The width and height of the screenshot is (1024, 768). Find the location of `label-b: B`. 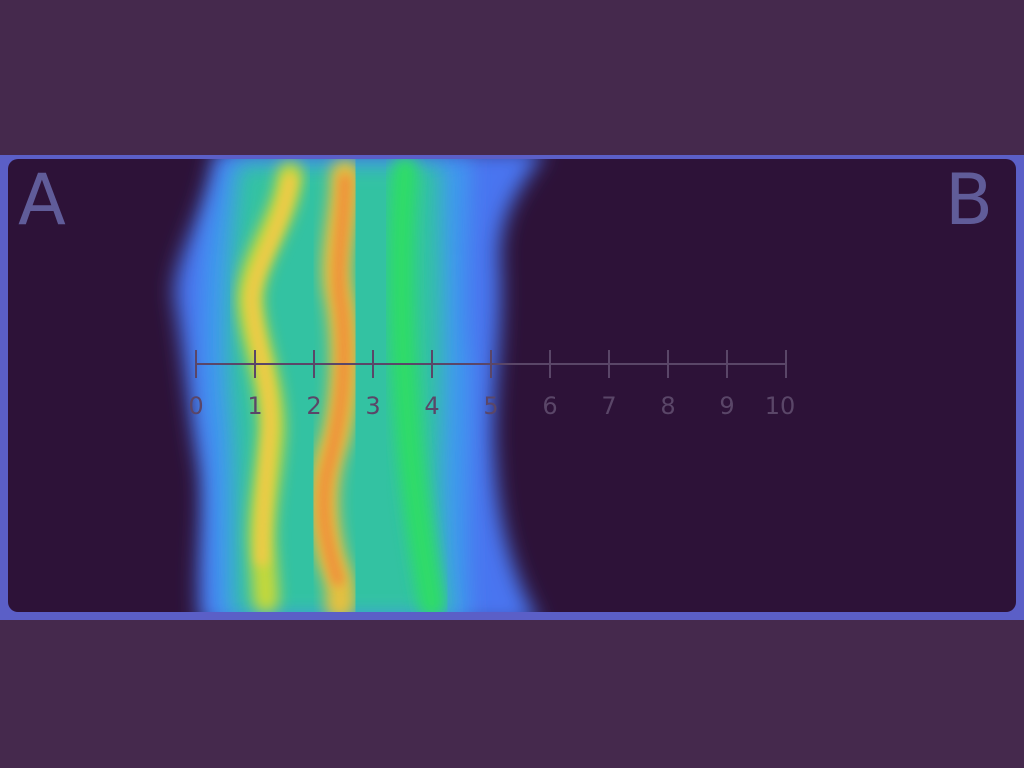

label-b: B is located at coordinates (969, 200).